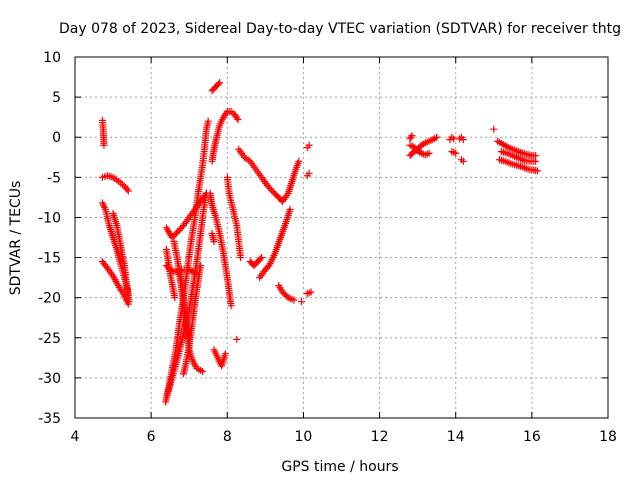  What do you see at coordinates (49, 299) in the screenshot?
I see `y-tick-label: -20` at bounding box center [49, 299].